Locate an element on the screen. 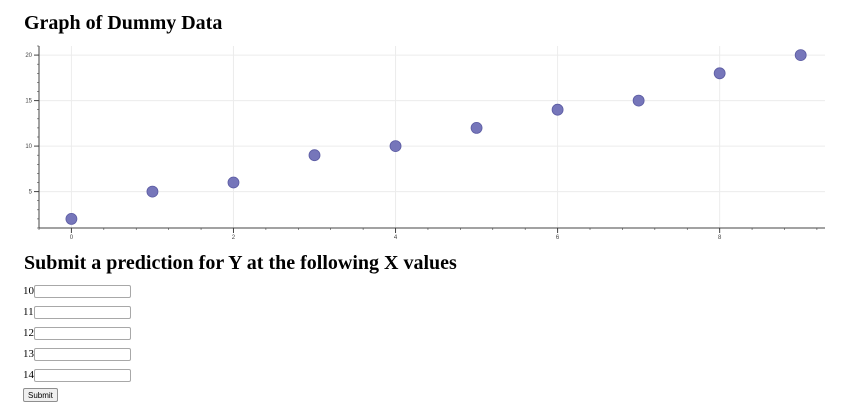 The image size is (850, 415). x-tick-label: 4 is located at coordinates (396, 238).